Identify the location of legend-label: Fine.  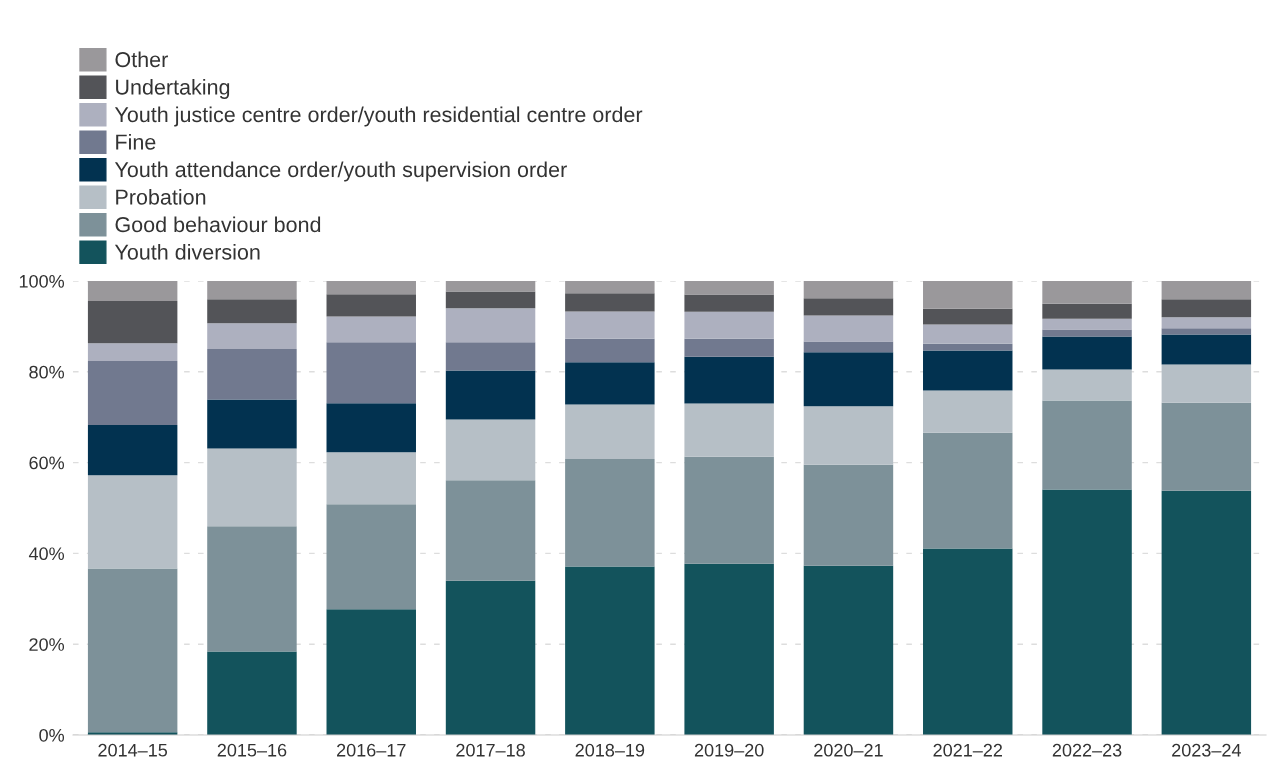
(136, 141).